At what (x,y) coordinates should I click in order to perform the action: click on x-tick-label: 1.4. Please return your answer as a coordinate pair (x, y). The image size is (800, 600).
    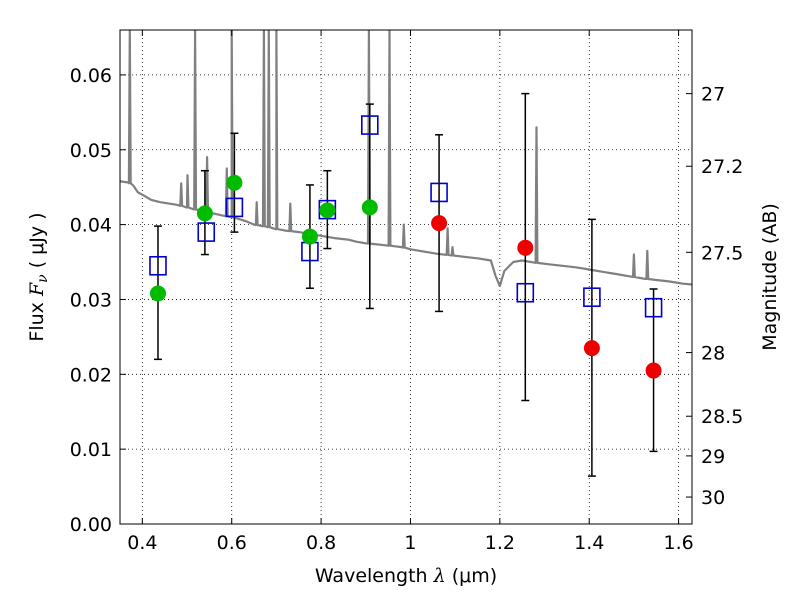
    Looking at the image, I should click on (589, 543).